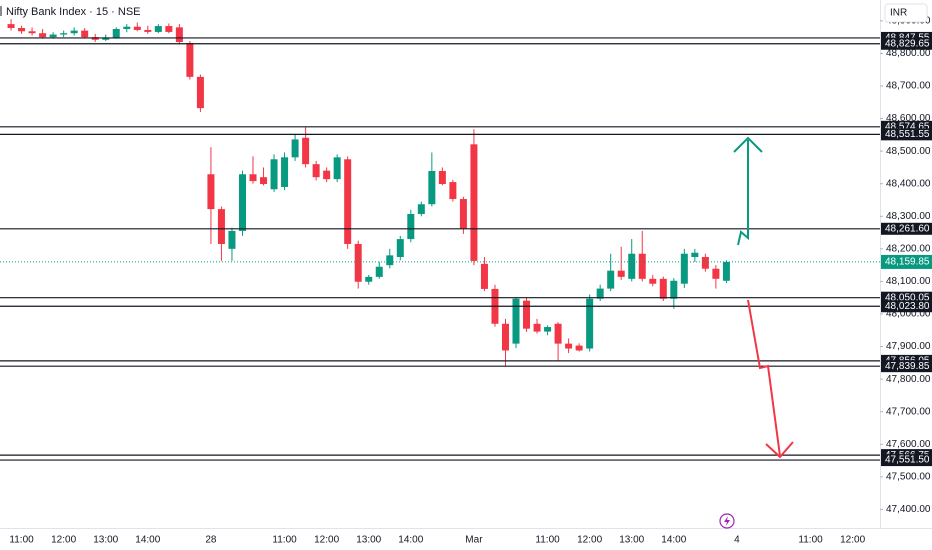  I want to click on x-tick-label: Mar, so click(474, 540).